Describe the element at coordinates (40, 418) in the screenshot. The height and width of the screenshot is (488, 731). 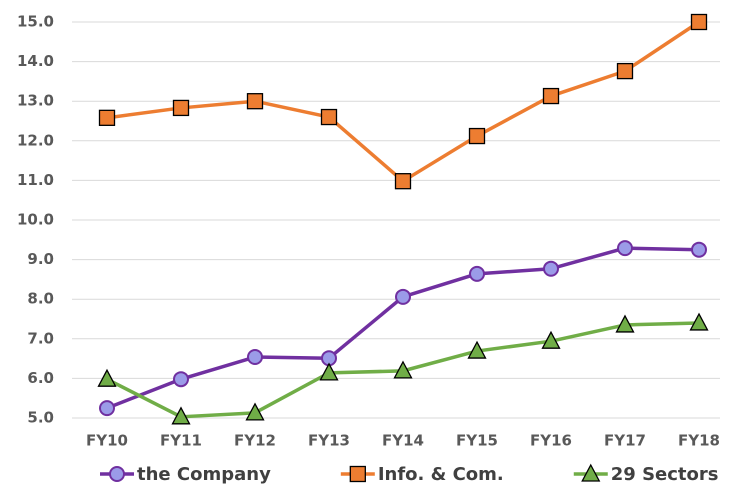
I see `y-tick-label: 5.0` at that location.